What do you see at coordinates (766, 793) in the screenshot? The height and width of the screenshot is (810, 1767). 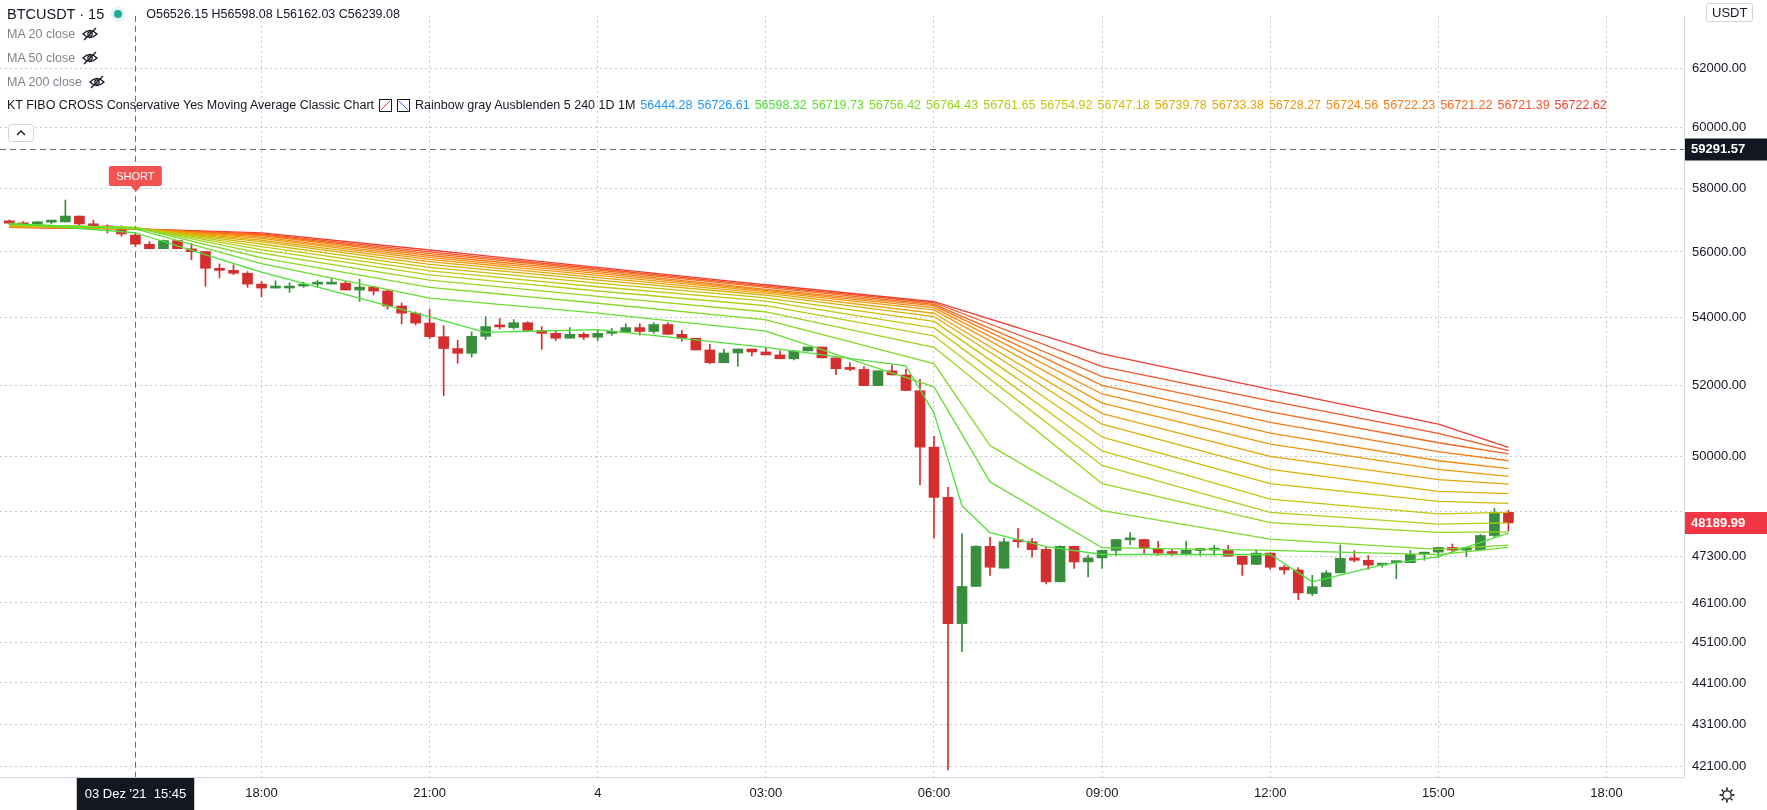 I see `x-tick-label: 03:00` at bounding box center [766, 793].